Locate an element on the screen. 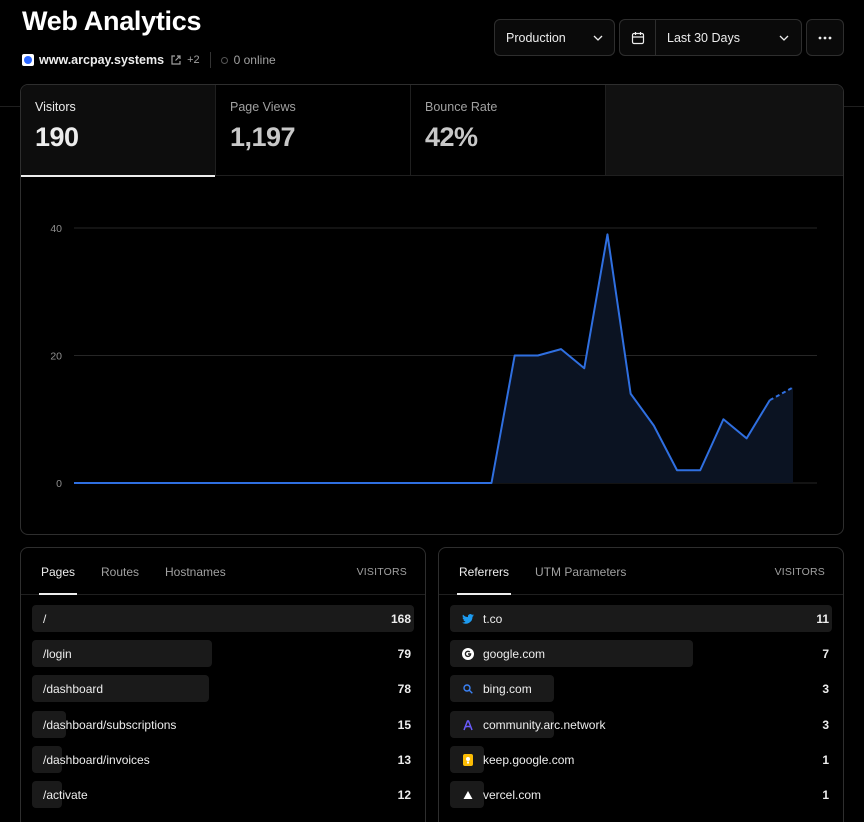  list-item: /login 79 is located at coordinates (223, 654).